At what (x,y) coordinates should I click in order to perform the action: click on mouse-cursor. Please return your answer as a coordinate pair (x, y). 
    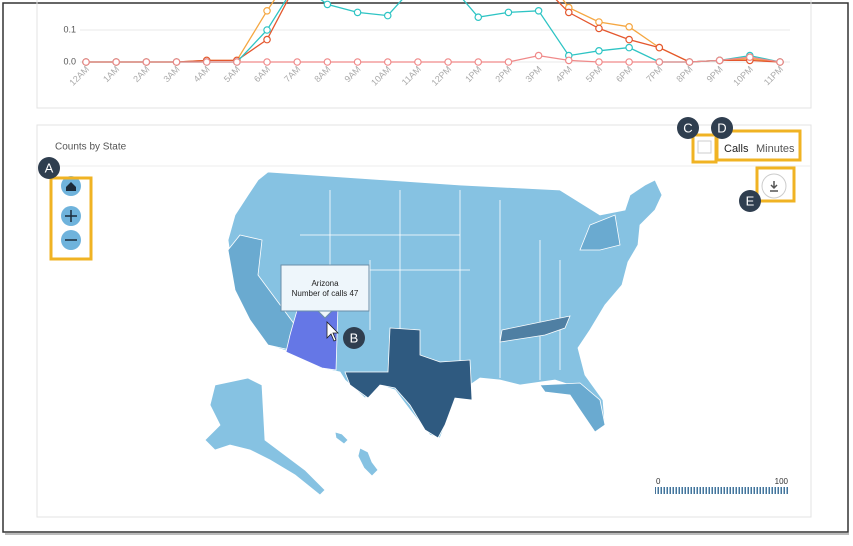
    Looking at the image, I should click on (332, 331).